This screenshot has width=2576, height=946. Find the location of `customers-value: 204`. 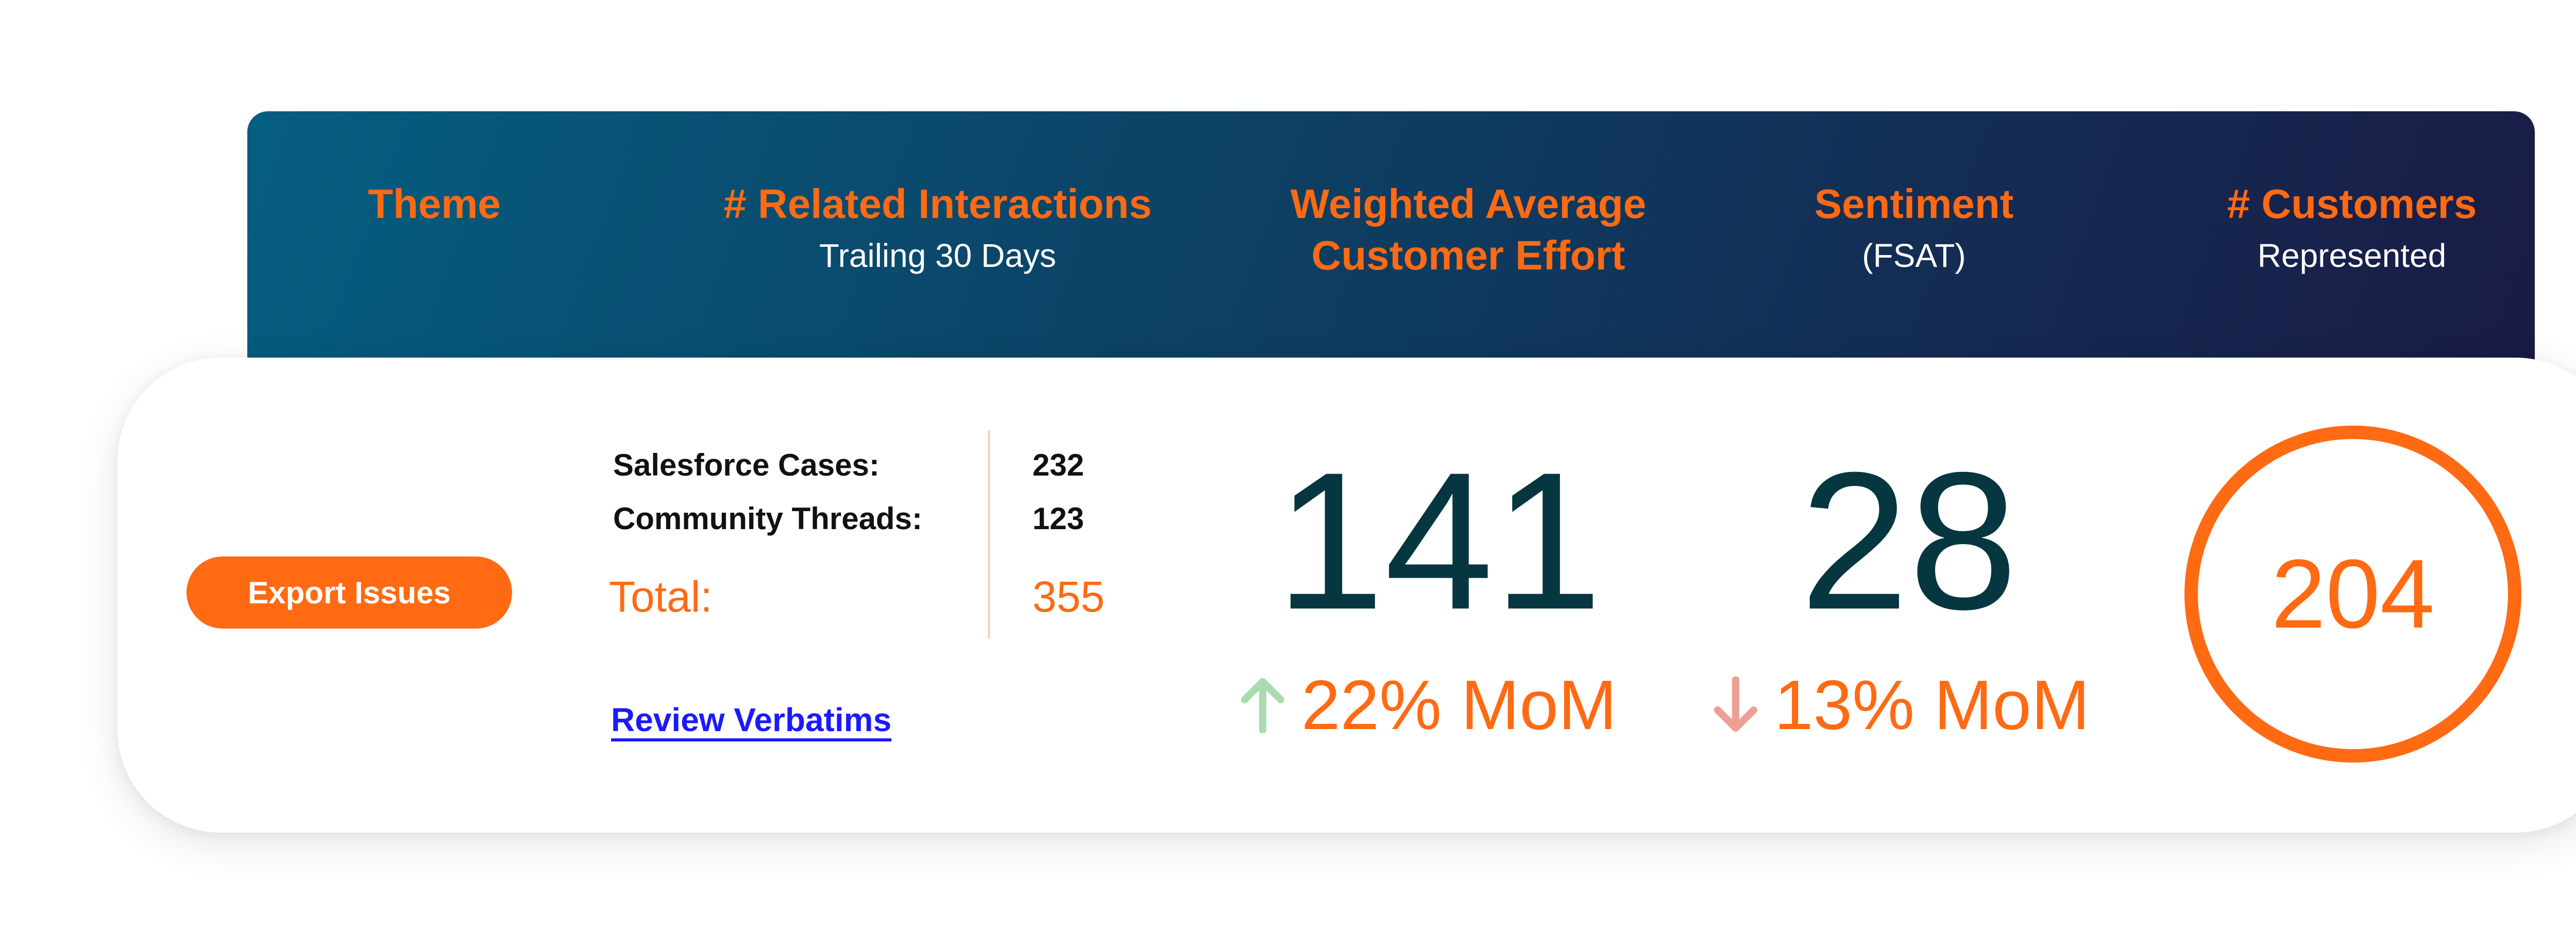

customers-value: 204 is located at coordinates (2353, 594).